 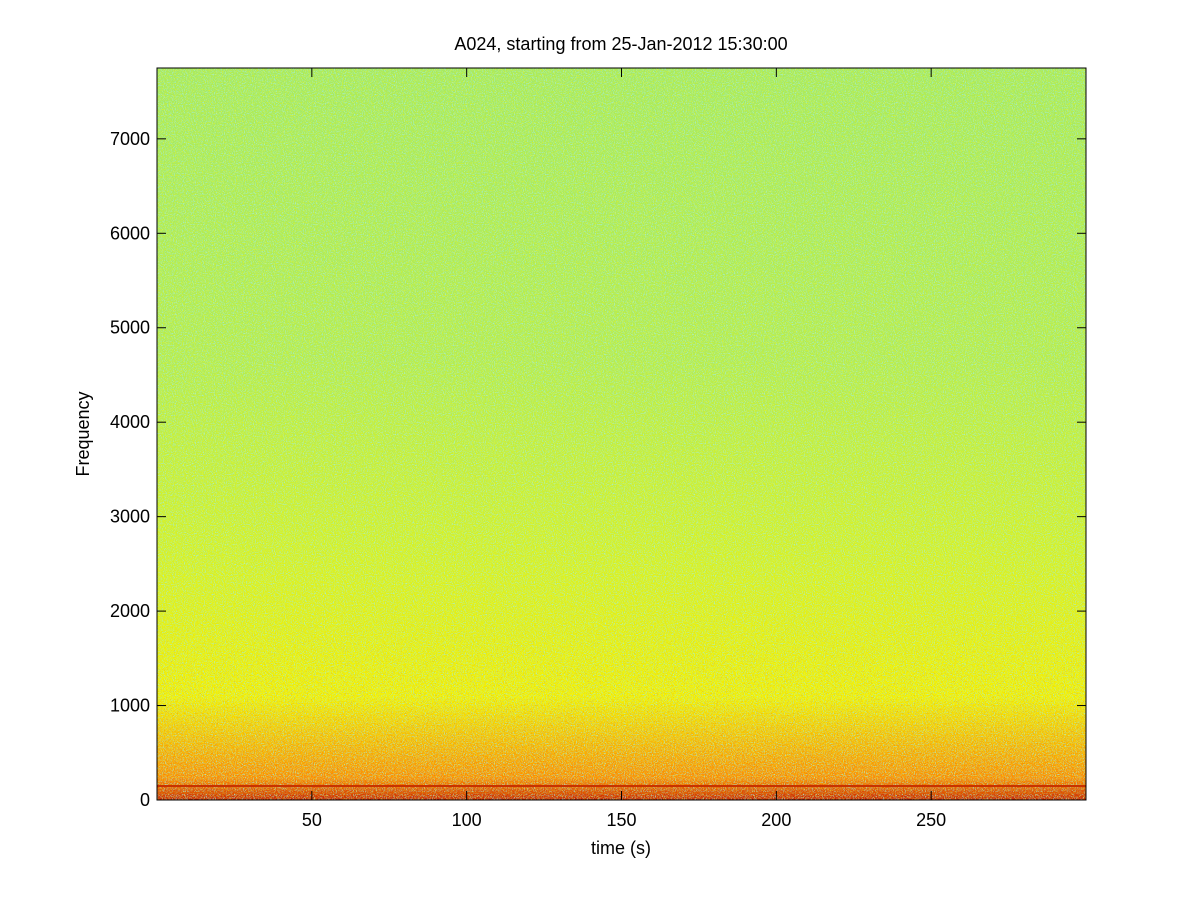 What do you see at coordinates (776, 820) in the screenshot?
I see `x-tick-label: 200` at bounding box center [776, 820].